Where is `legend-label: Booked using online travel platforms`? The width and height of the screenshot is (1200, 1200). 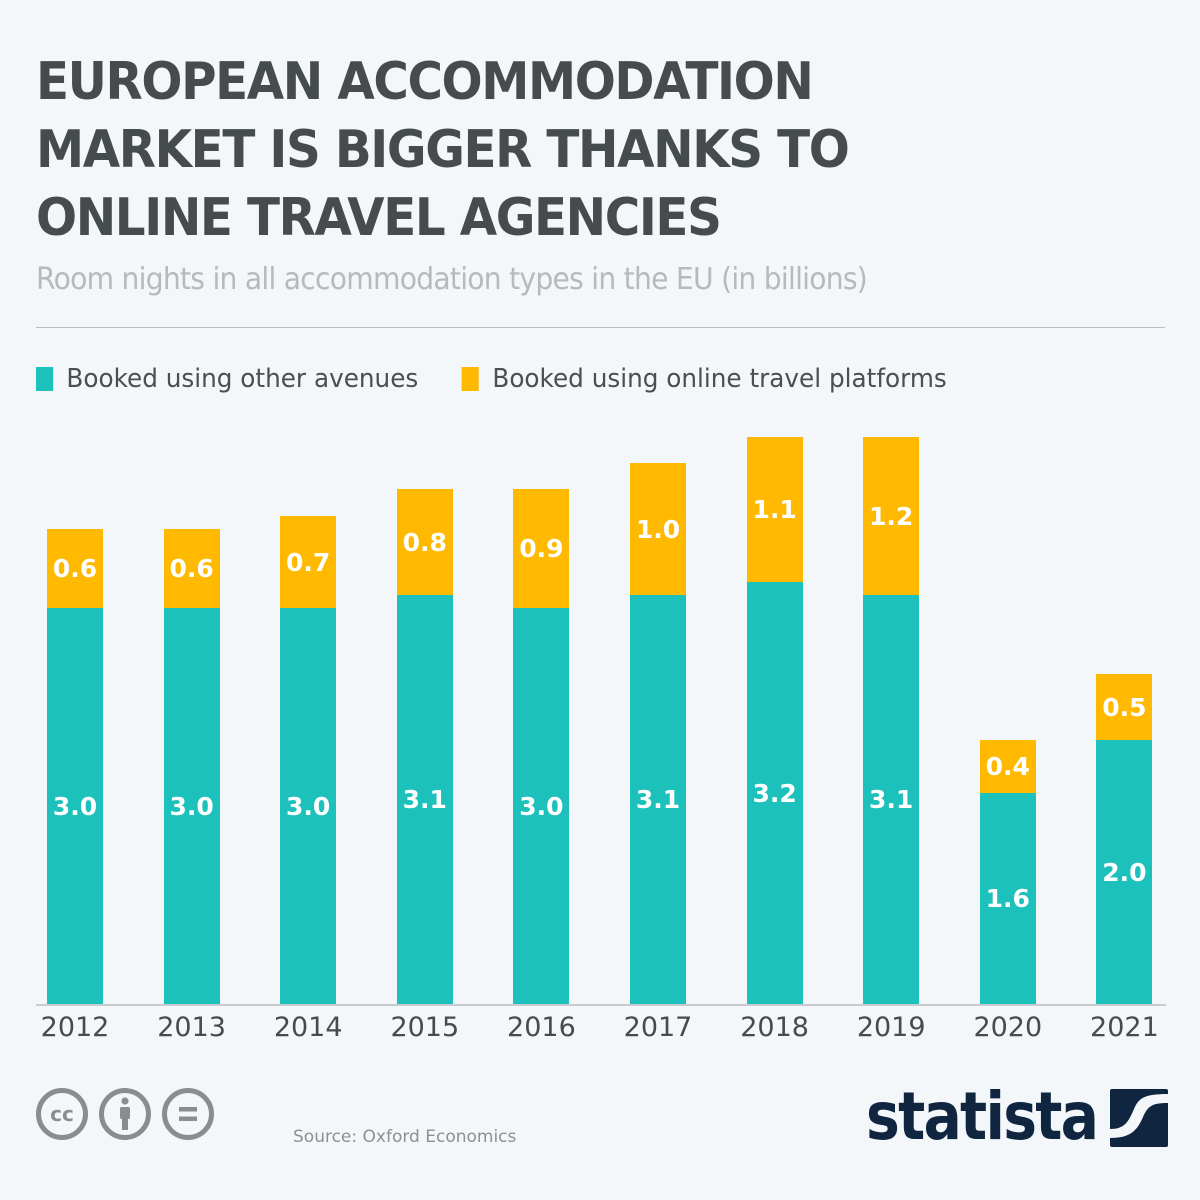
legend-label: Booked using online travel platforms is located at coordinates (719, 379).